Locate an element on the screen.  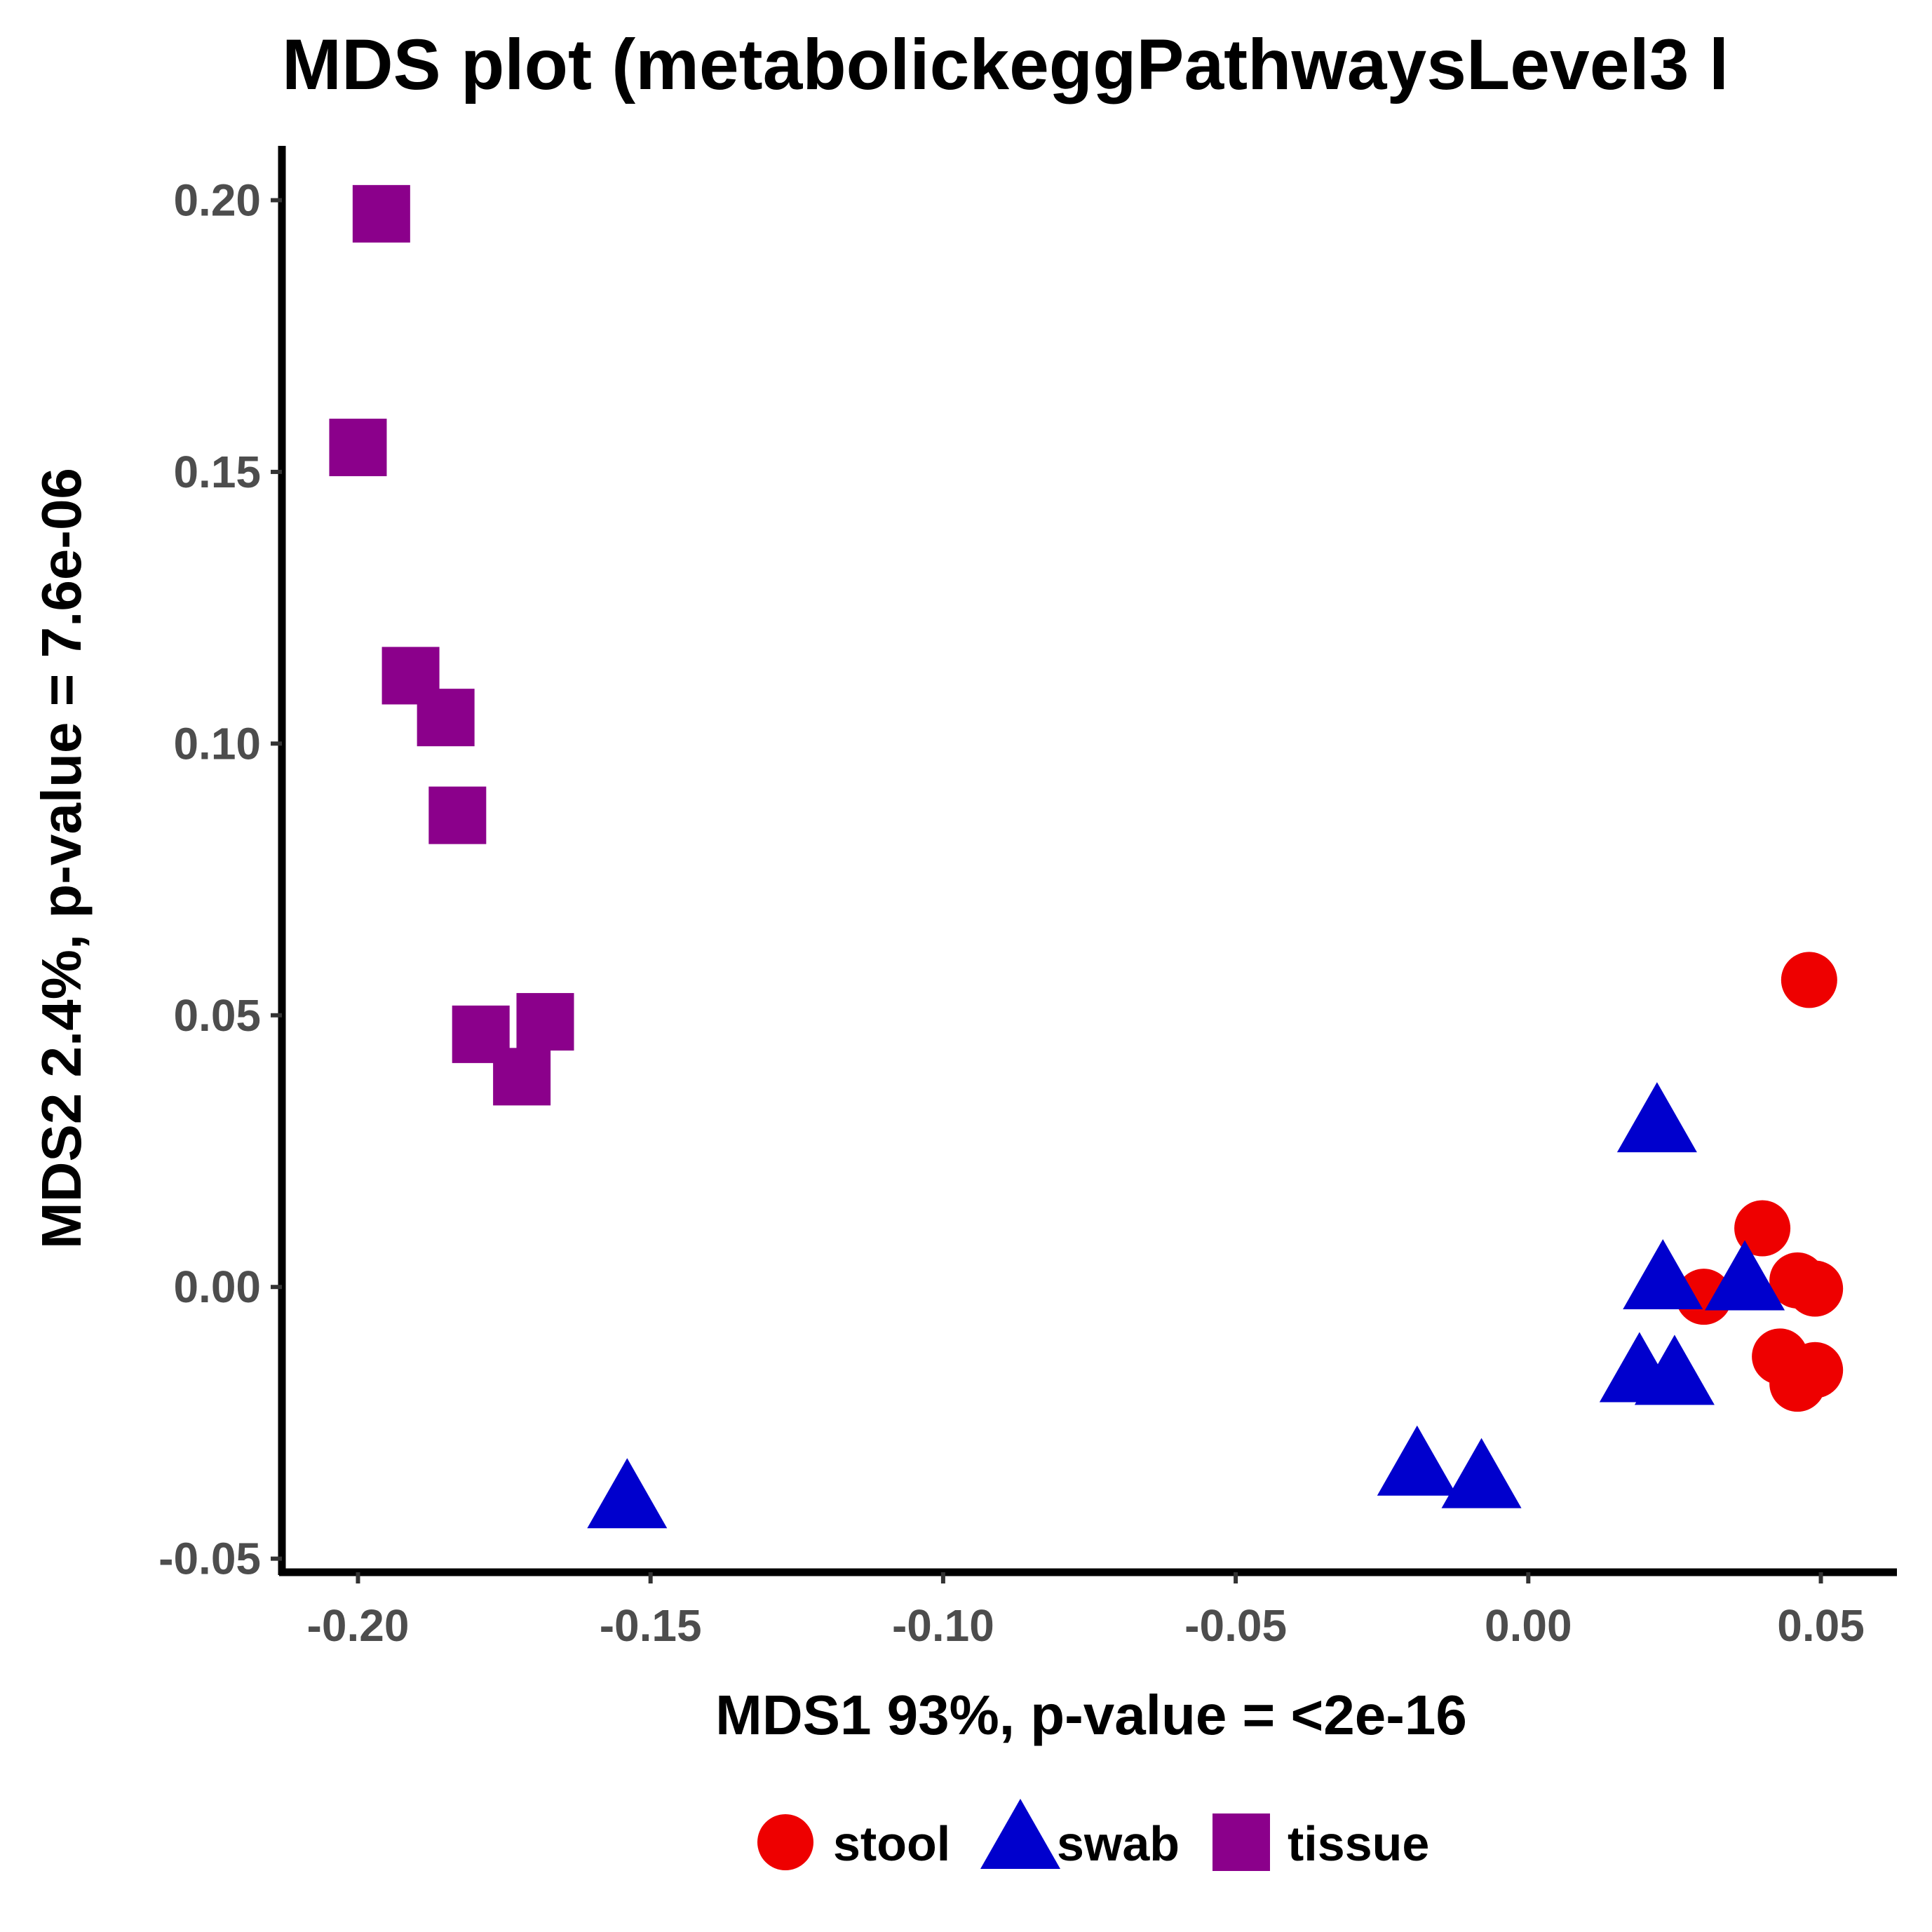
legend-label-stool: stool is located at coordinates (892, 1844).